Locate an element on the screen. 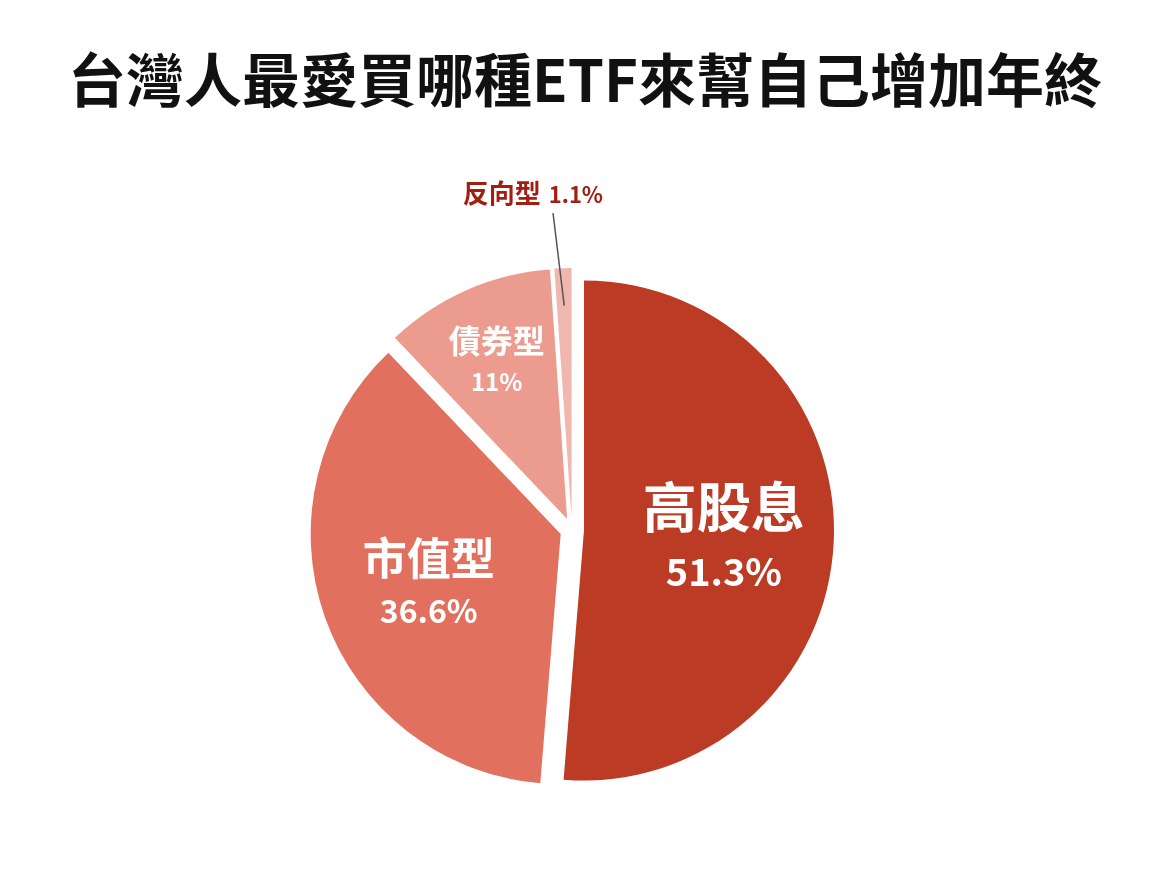  slice-label: 高股息 is located at coordinates (723, 505).